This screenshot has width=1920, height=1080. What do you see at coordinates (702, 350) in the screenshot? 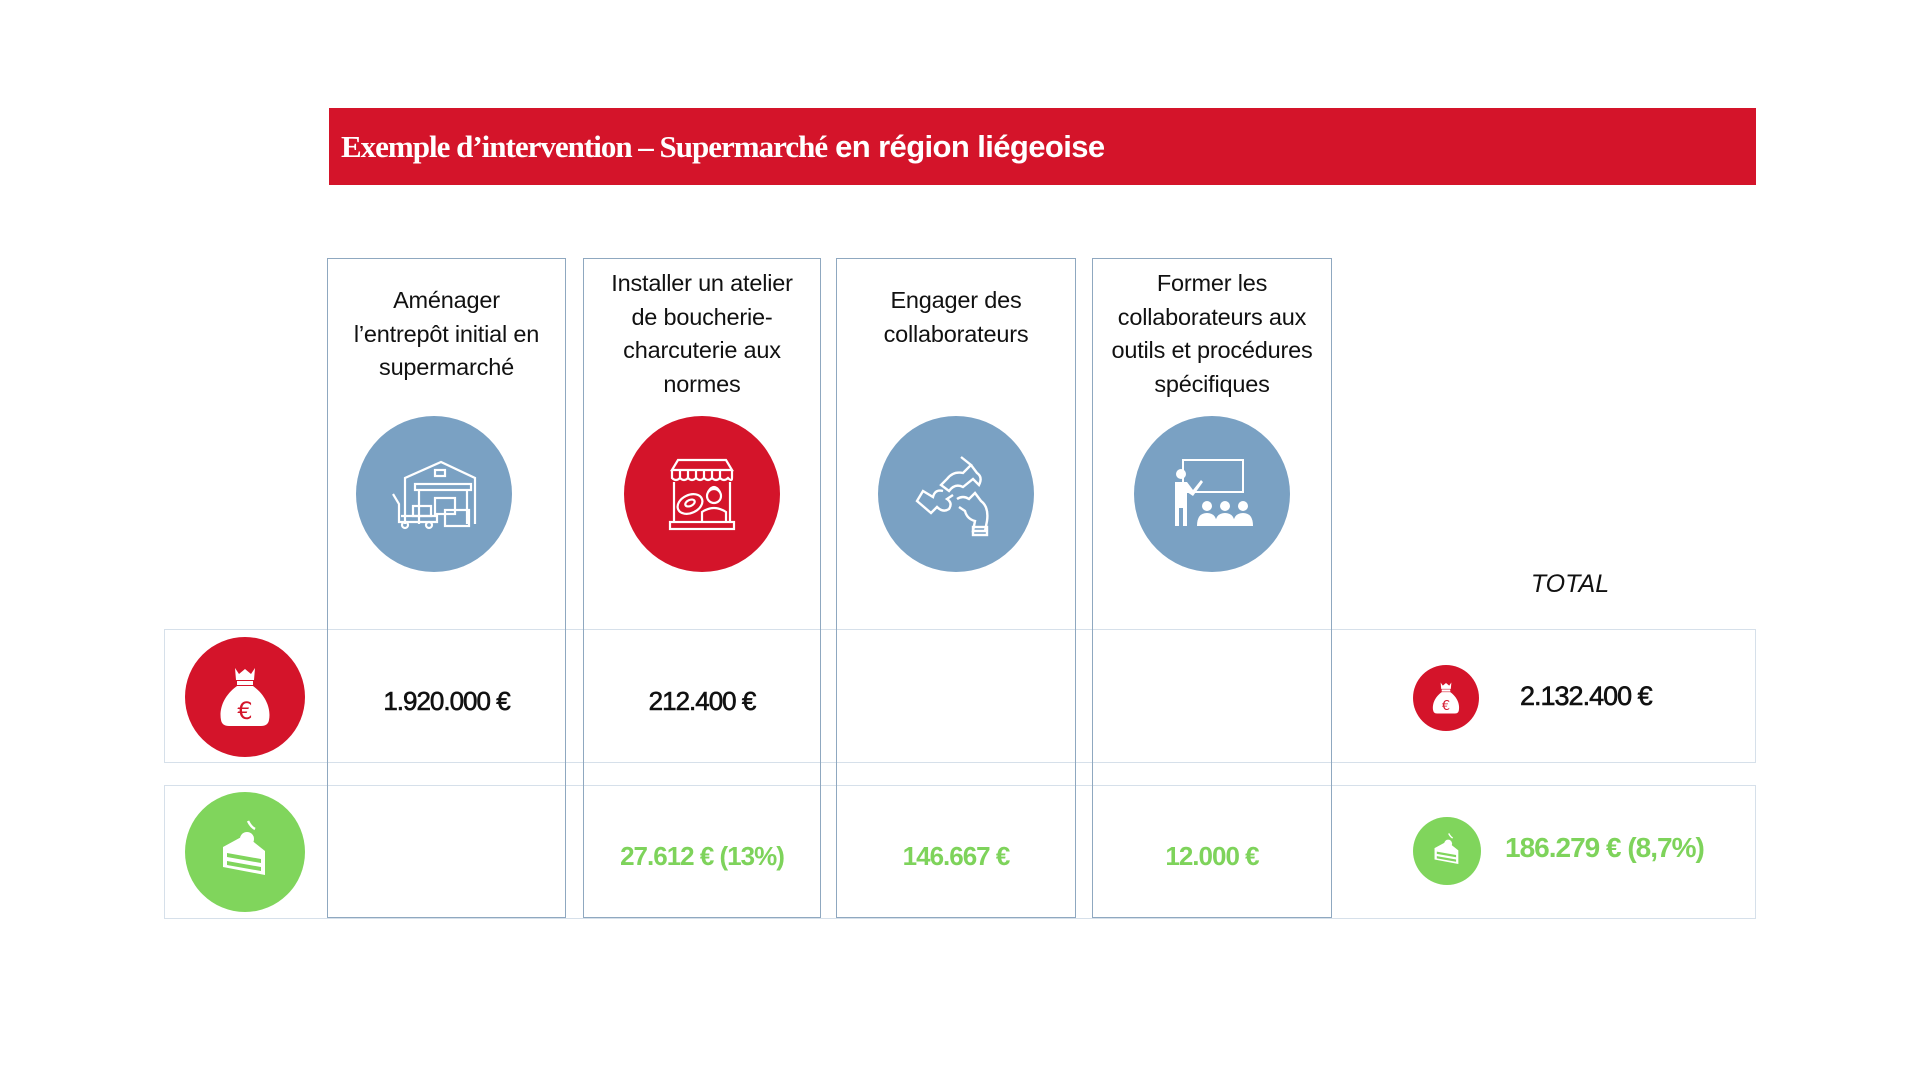
I see `title-line: charcuterie aux` at bounding box center [702, 350].